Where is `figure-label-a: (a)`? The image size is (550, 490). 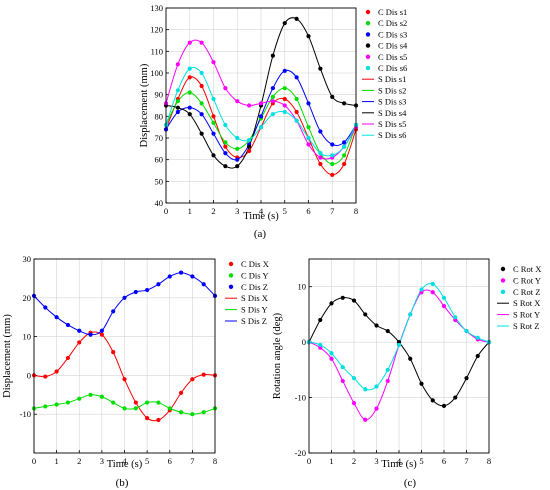 figure-label-a: (a) is located at coordinates (260, 234).